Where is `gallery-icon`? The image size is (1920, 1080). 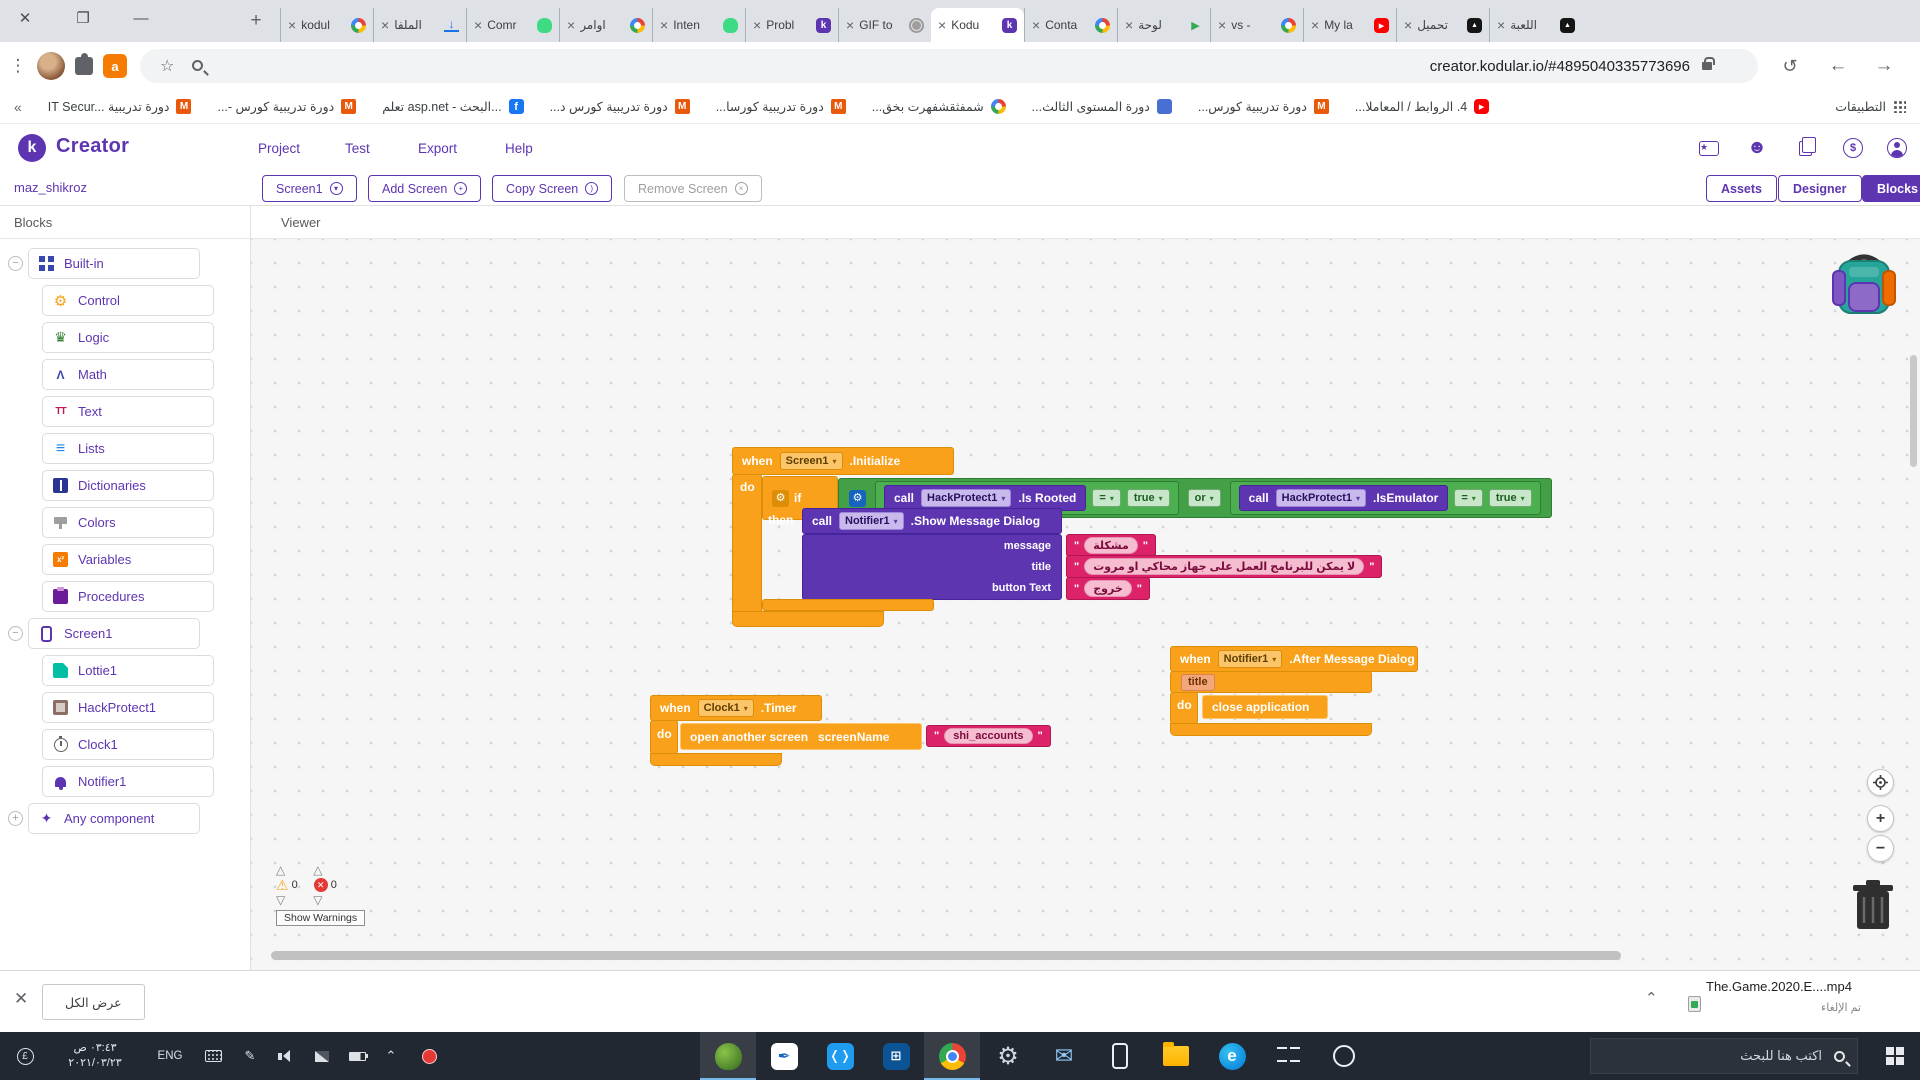 gallery-icon is located at coordinates (1709, 148).